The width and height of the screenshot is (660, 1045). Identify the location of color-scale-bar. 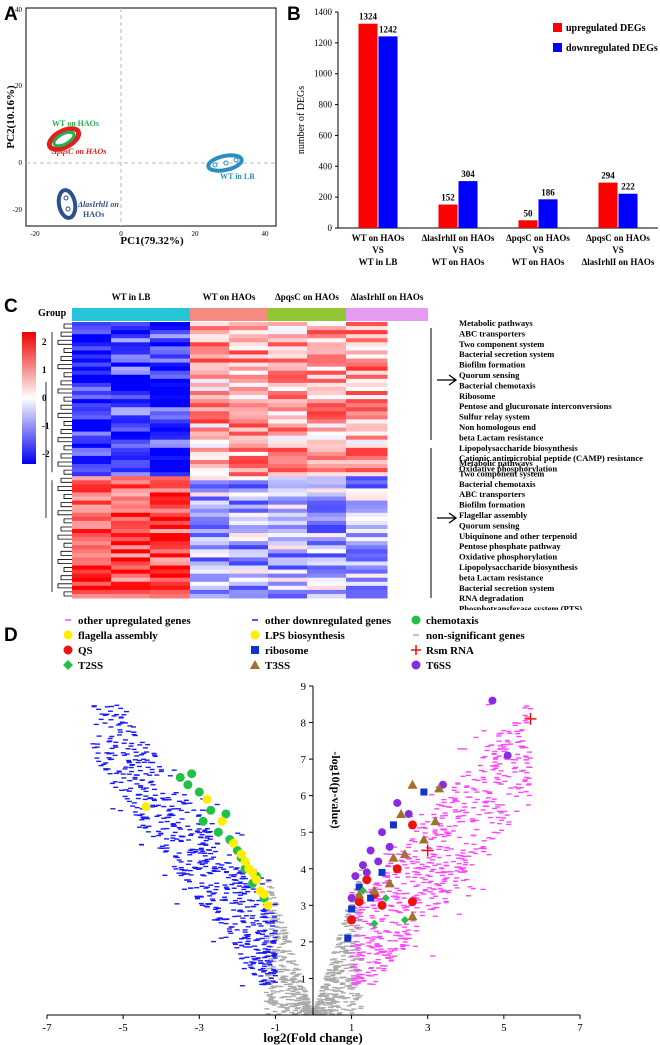
(29, 398).